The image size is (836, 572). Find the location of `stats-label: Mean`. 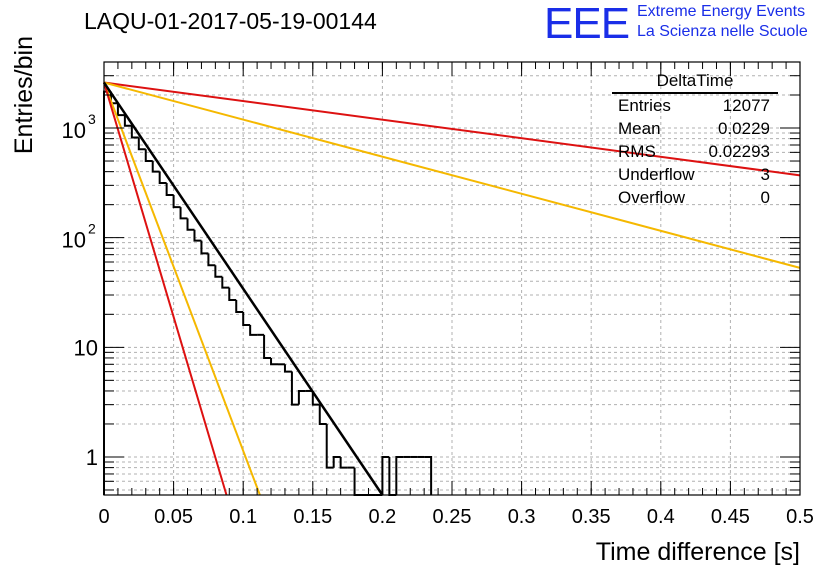

stats-label: Mean is located at coordinates (639, 128).